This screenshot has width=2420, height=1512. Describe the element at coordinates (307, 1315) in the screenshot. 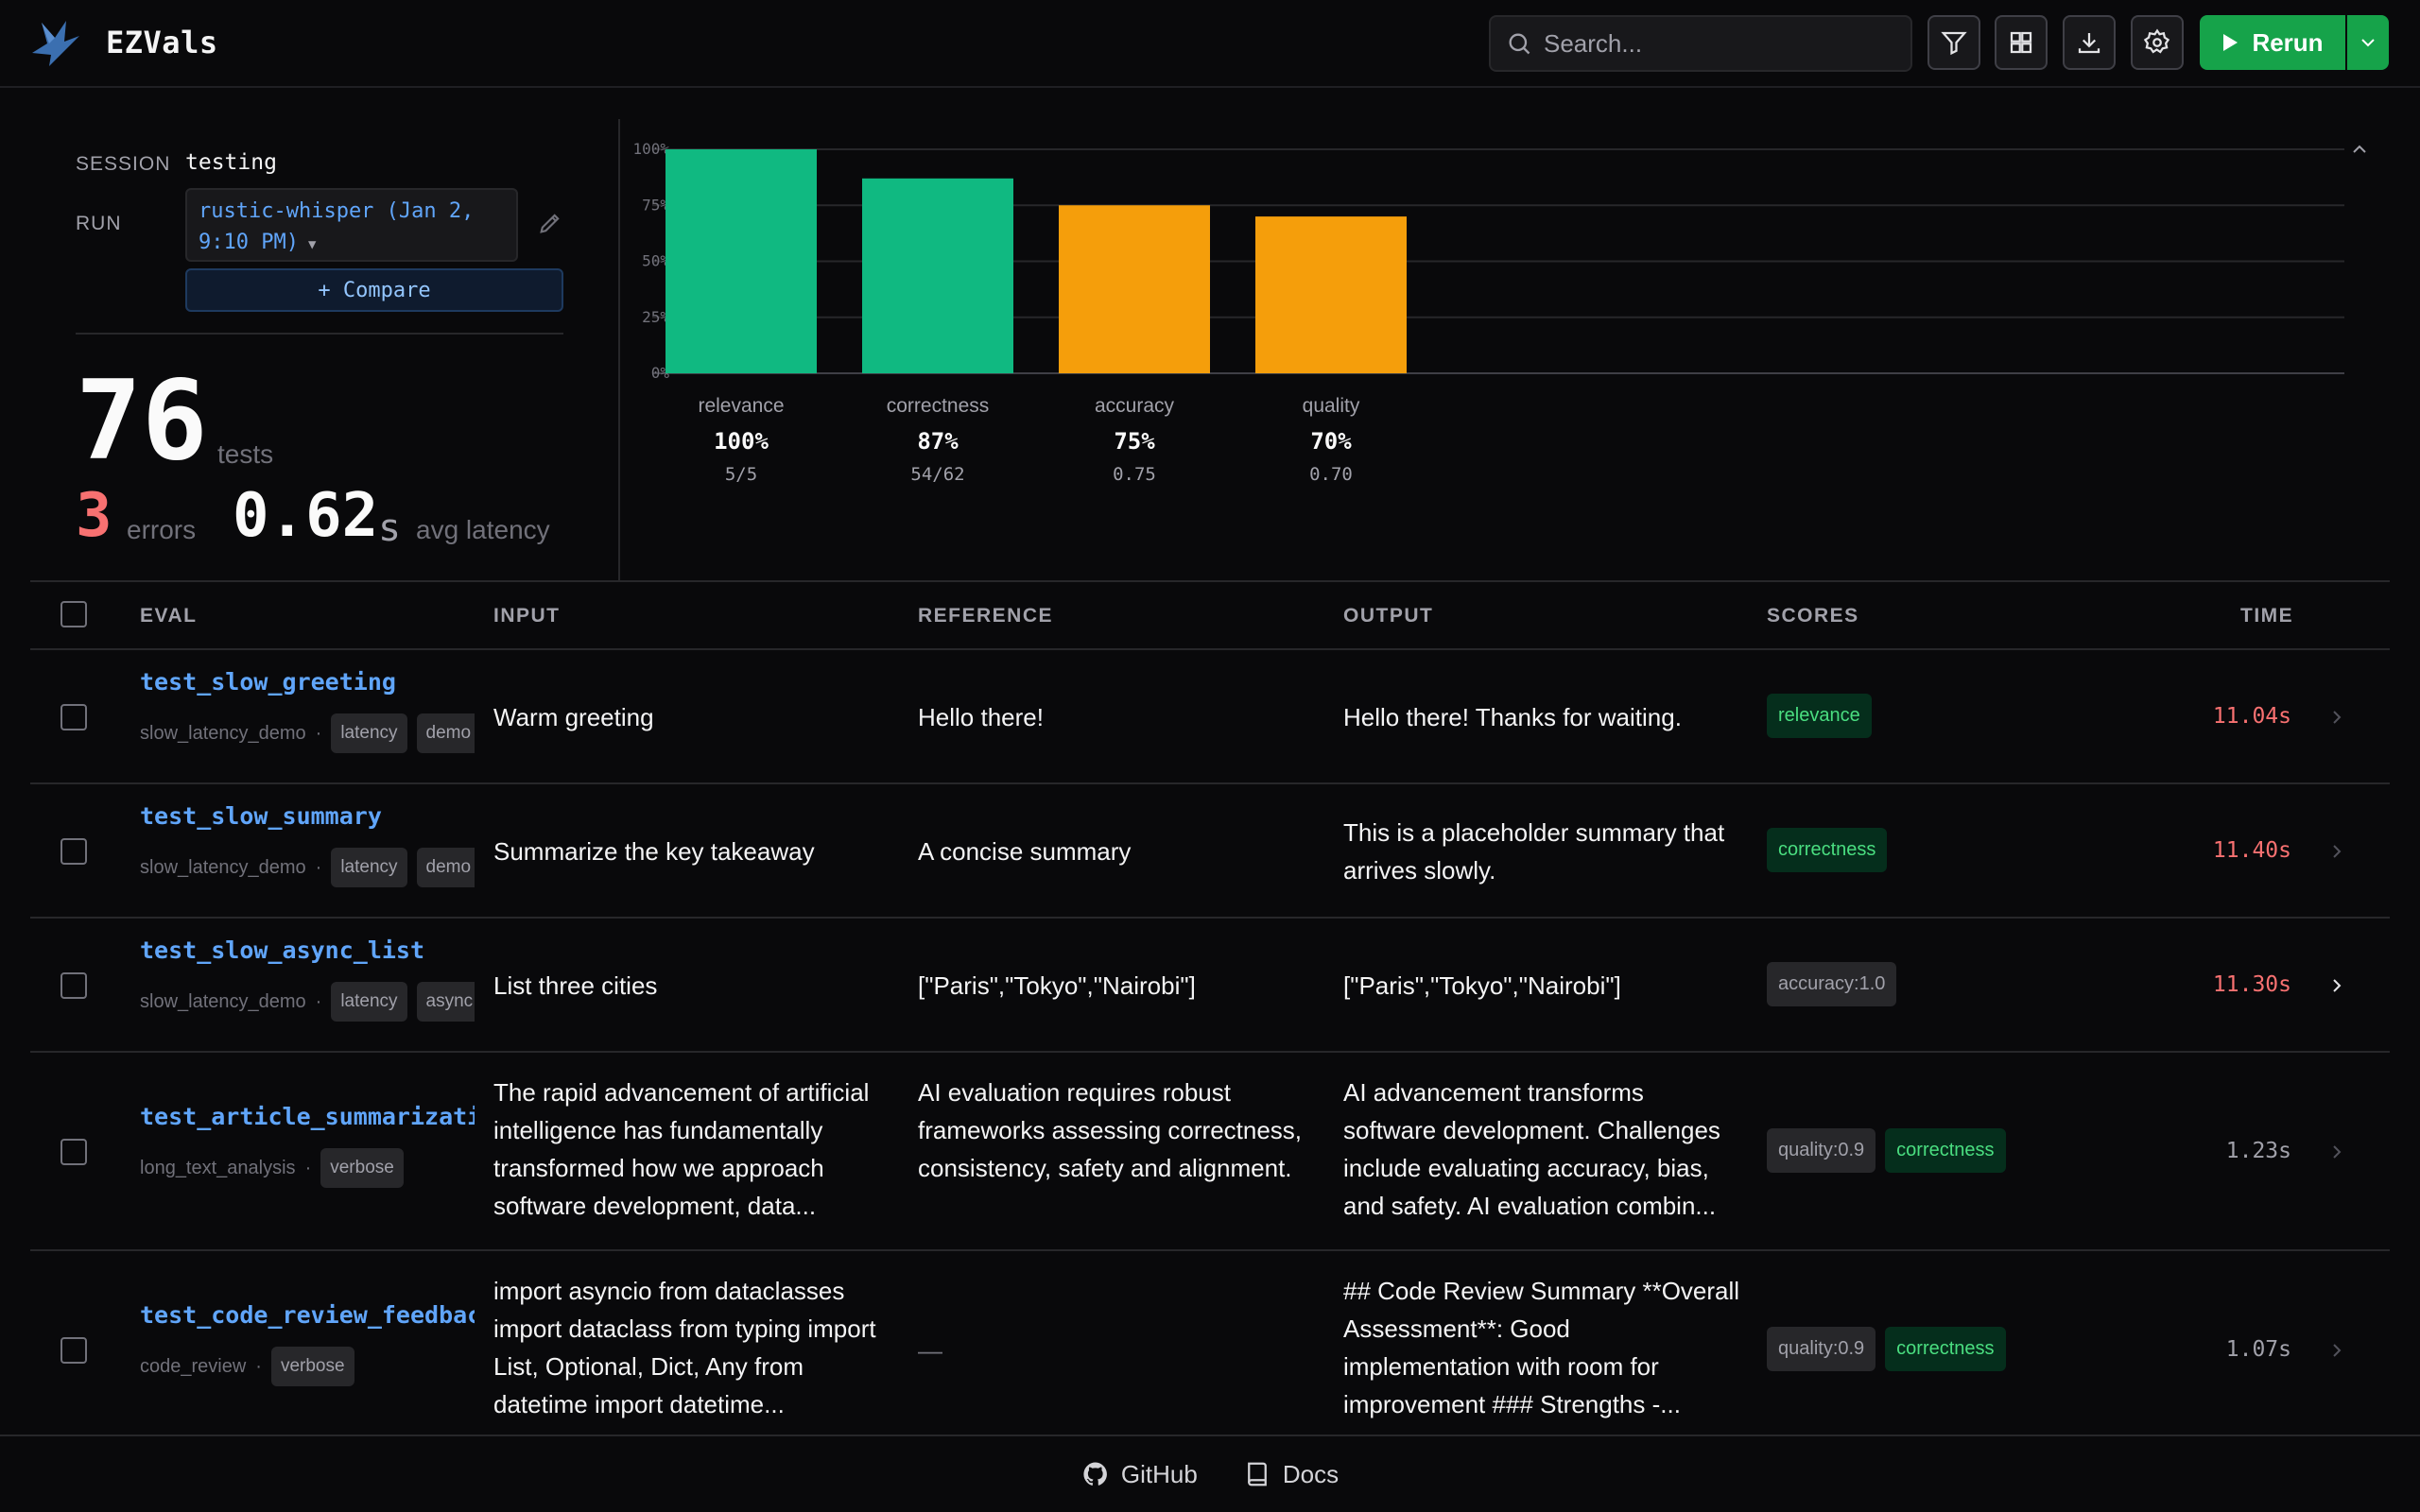

I see `eval-name-link: test_code_review_feedback` at that location.